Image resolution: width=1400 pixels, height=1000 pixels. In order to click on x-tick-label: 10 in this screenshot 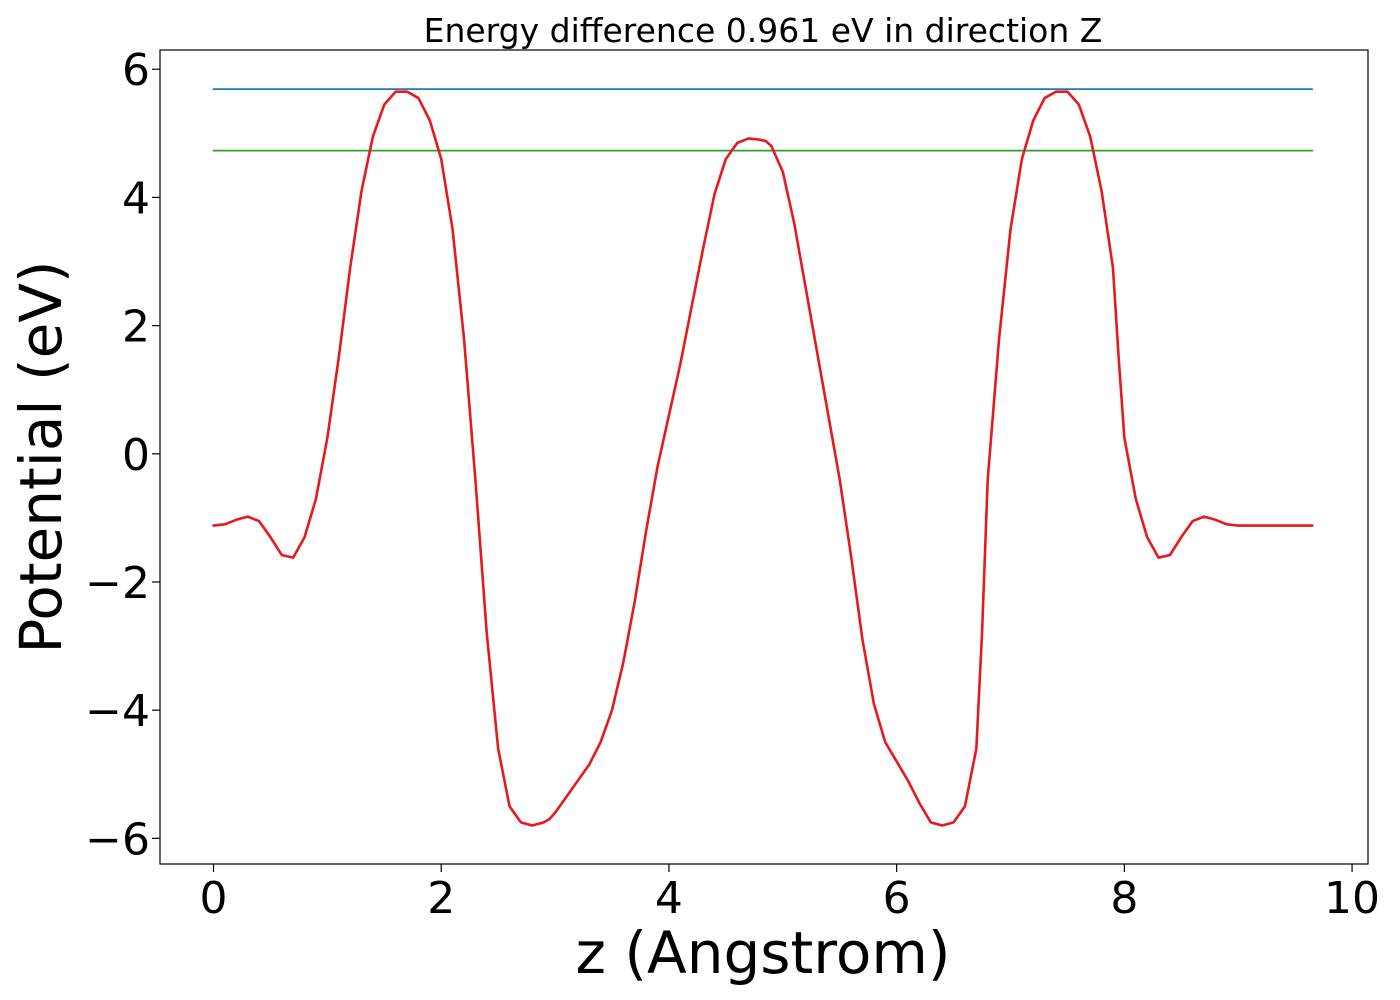, I will do `click(1352, 898)`.